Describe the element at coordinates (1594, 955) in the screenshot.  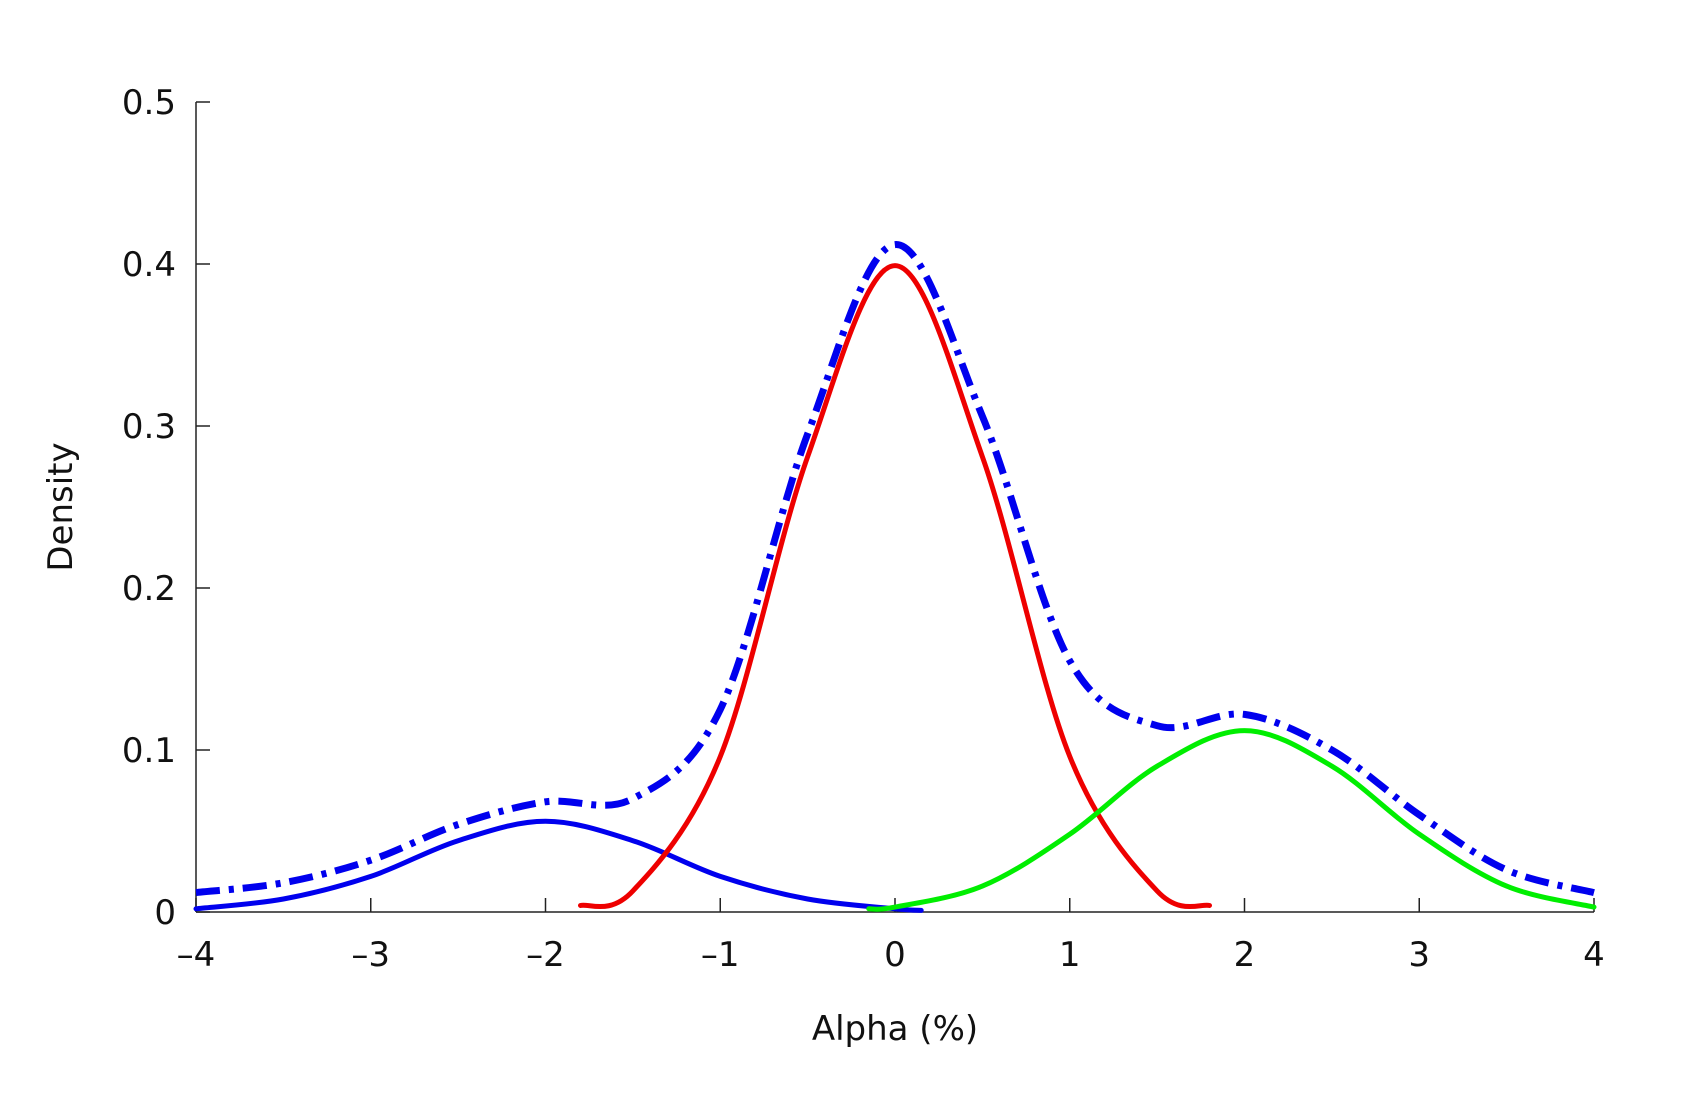
I see `x-tick-label: 4` at that location.